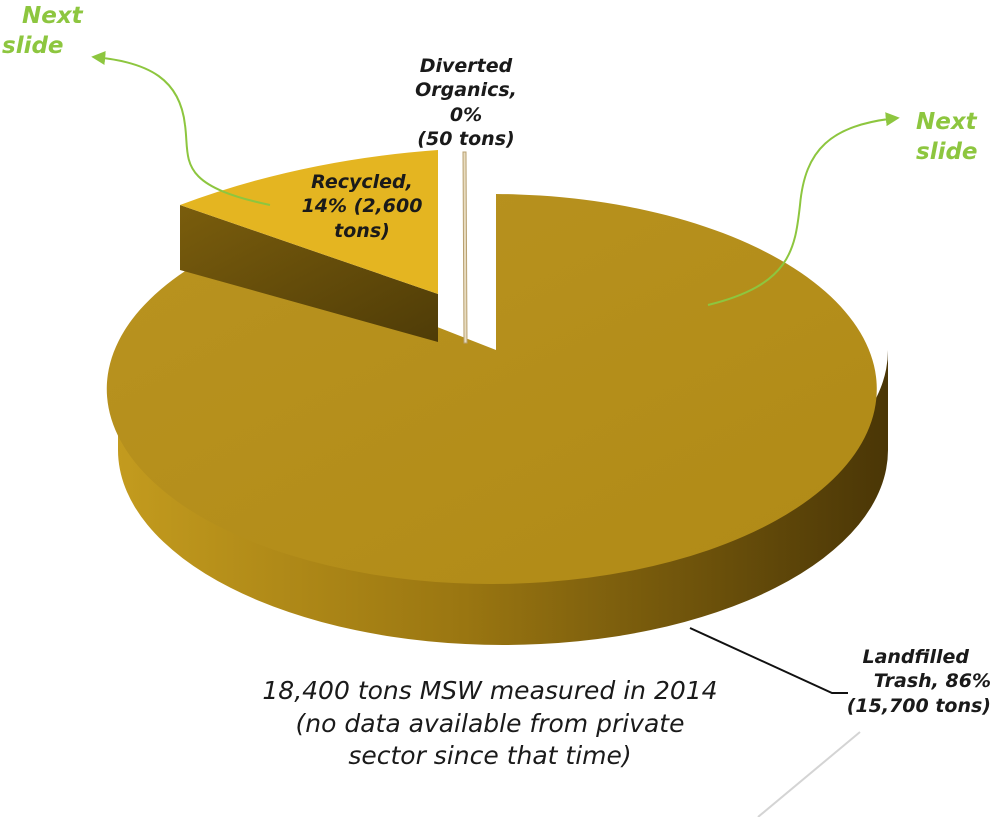 This screenshot has width=992, height=817. I want to click on next-slide-link-right: Next slide, so click(947, 137).